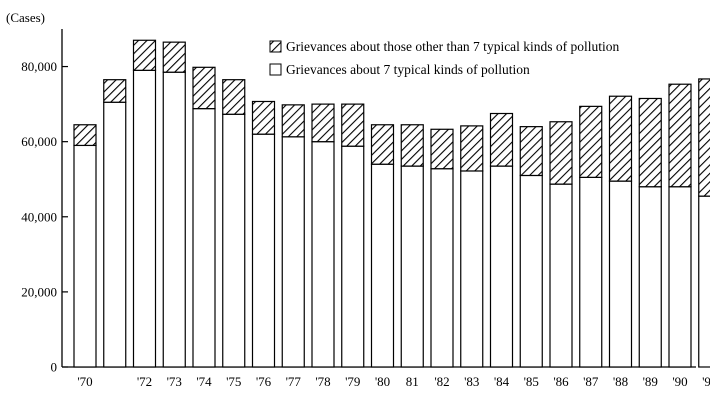 This screenshot has width=710, height=402. I want to click on x-tick-label: '87, so click(591, 381).